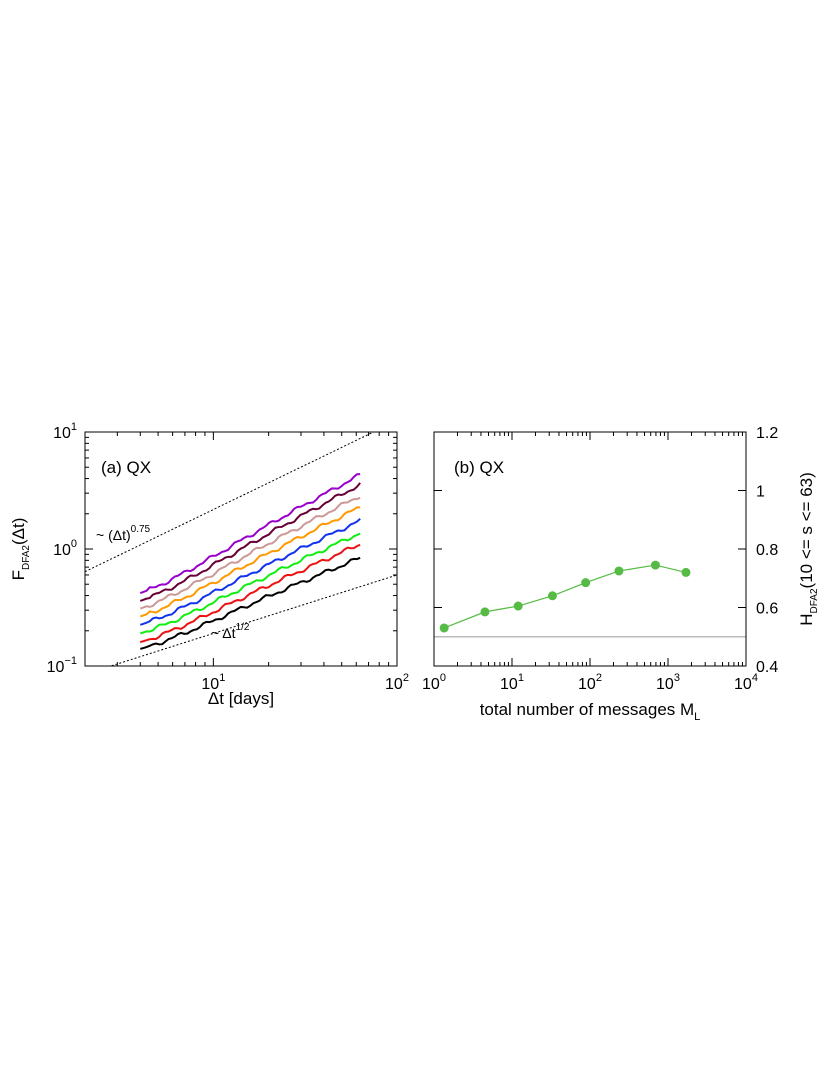  Describe the element at coordinates (767, 433) in the screenshot. I see `y-tick-label: 1.2` at that location.